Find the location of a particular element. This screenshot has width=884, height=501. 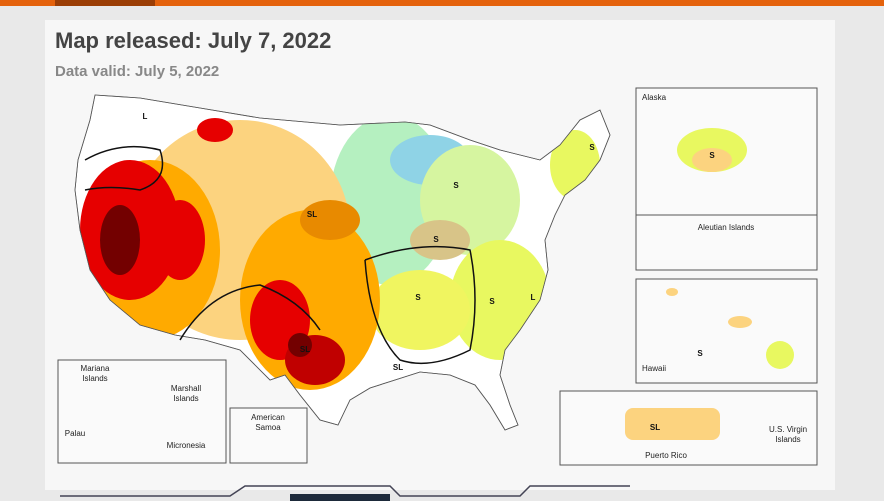

inset-label: Mariana is located at coordinates (95, 368).